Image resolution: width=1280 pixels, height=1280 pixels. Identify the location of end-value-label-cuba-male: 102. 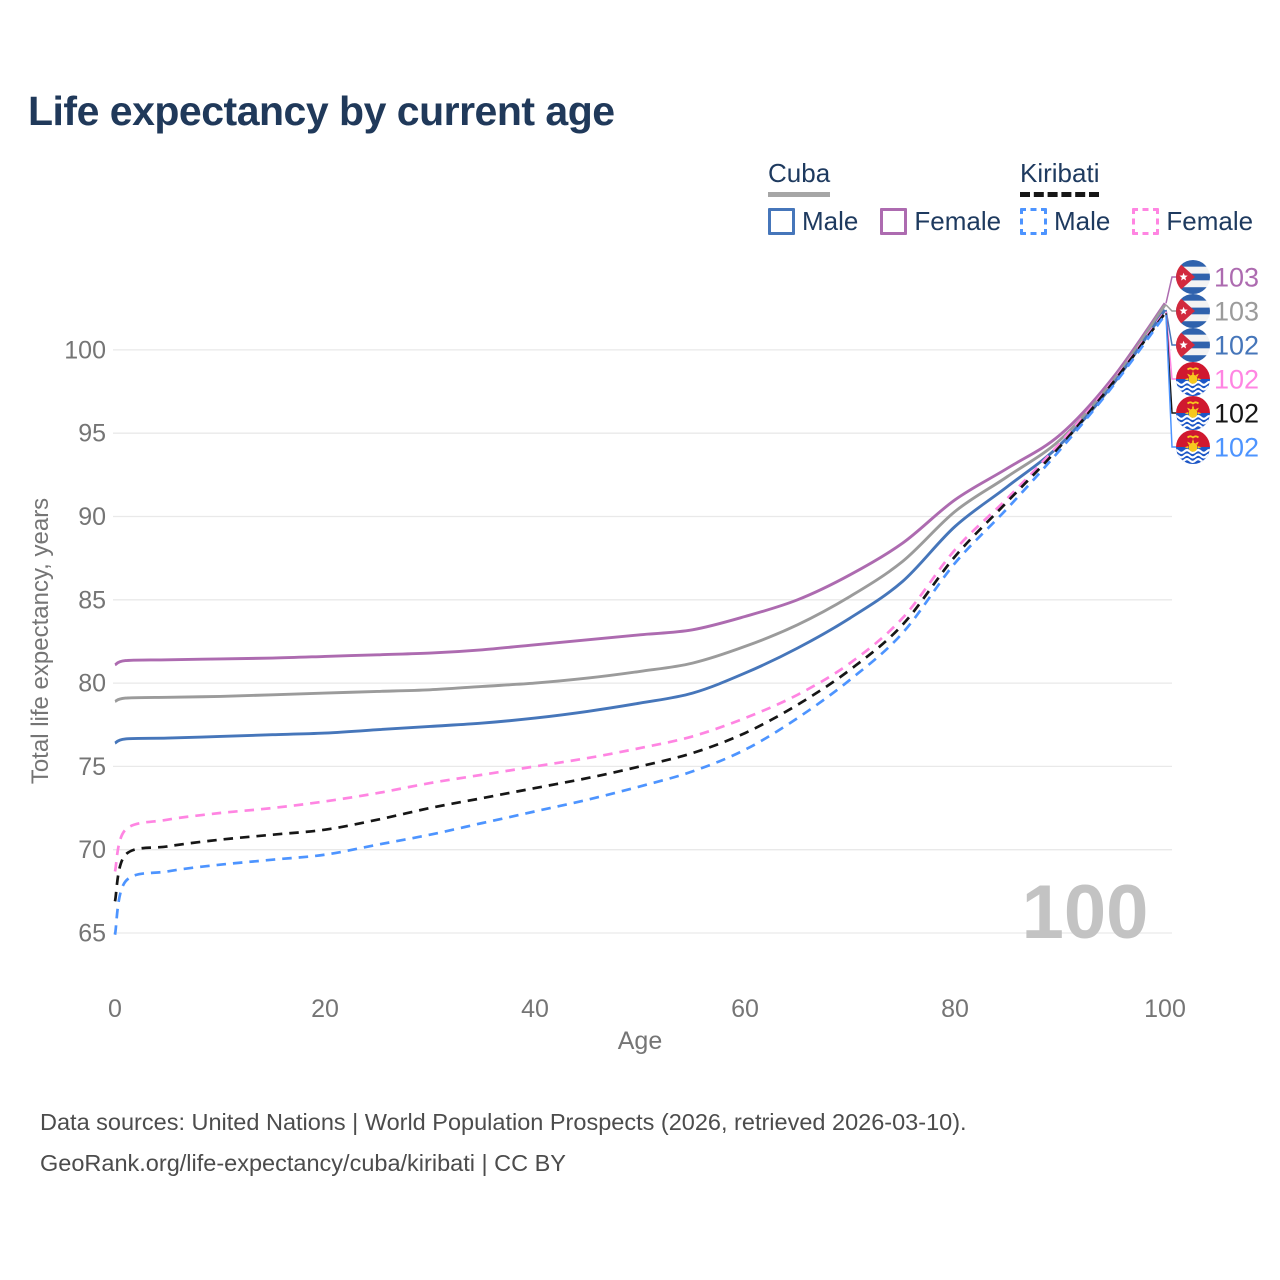
(1236, 346).